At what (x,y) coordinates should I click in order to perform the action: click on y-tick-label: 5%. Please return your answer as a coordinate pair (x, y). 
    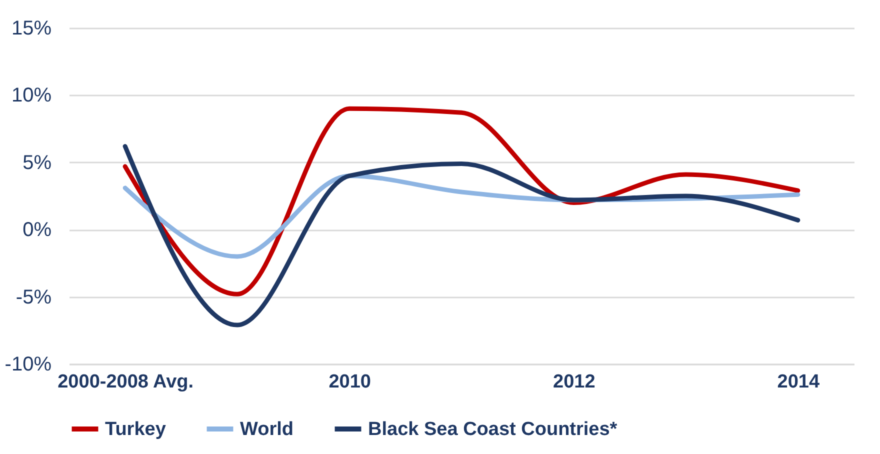
    Looking at the image, I should click on (37, 163).